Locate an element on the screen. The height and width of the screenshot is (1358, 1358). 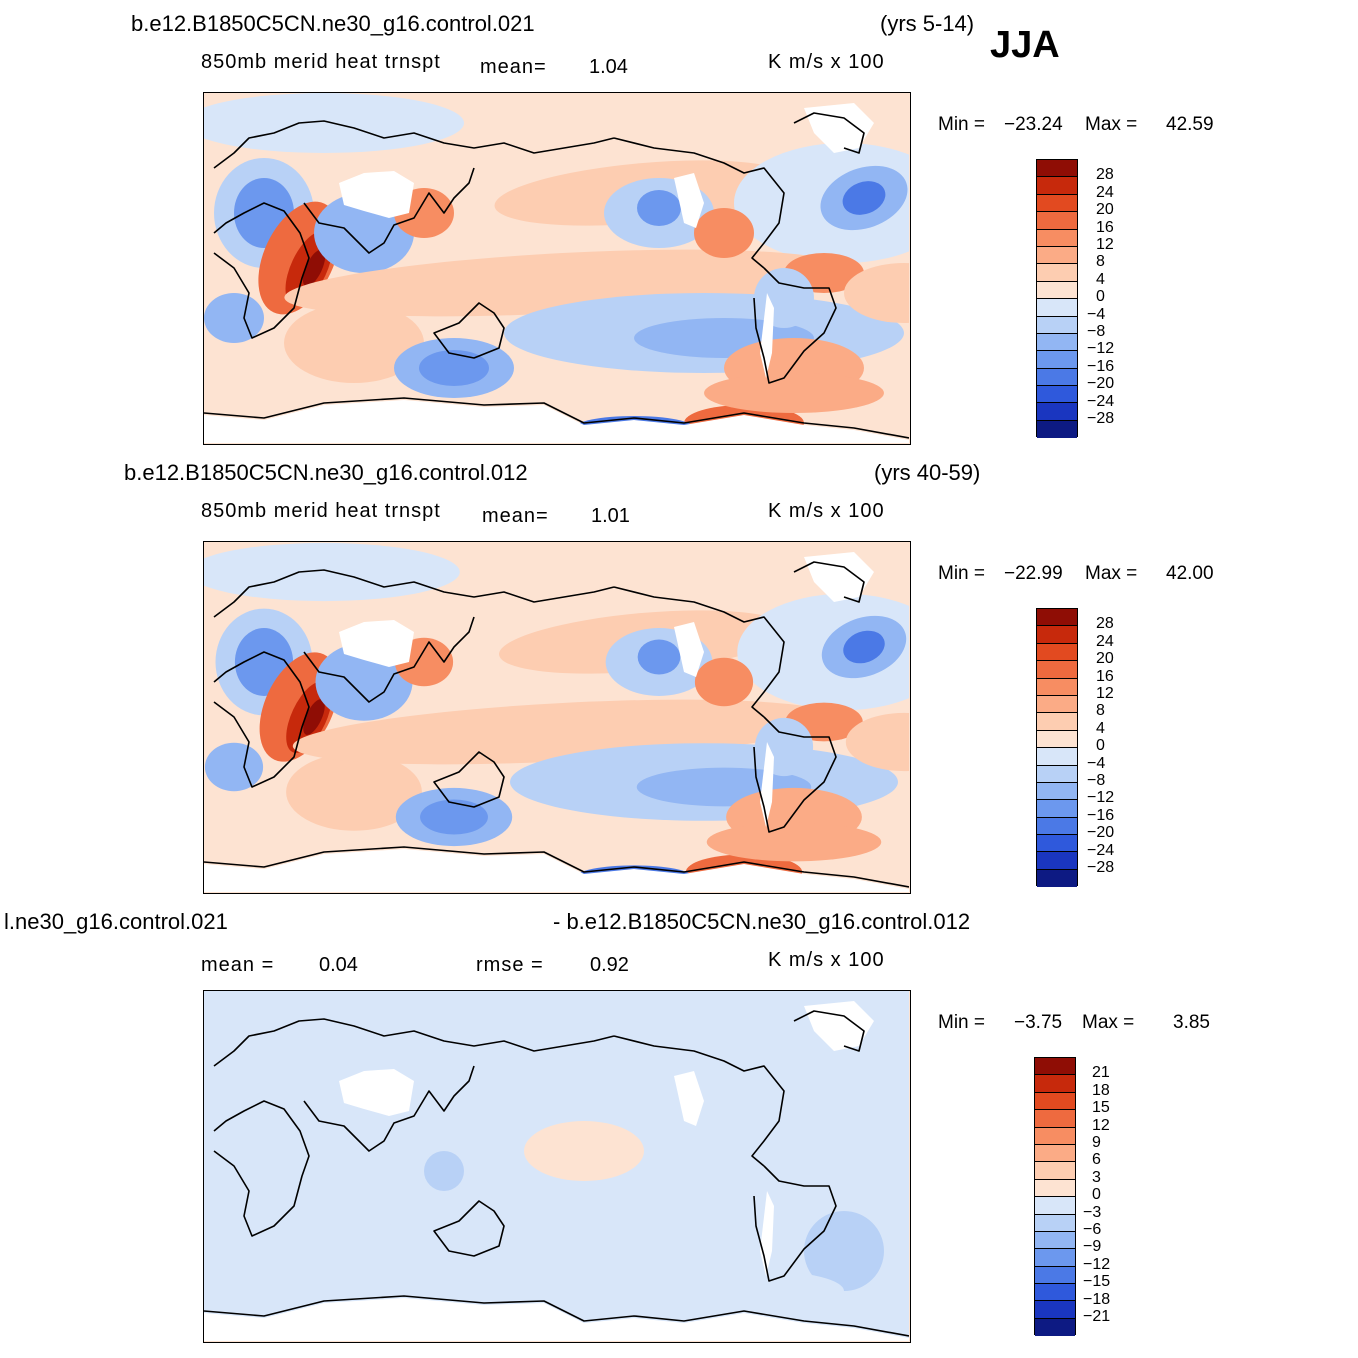
panel-1-units: K m/s x 100 is located at coordinates (826, 62).